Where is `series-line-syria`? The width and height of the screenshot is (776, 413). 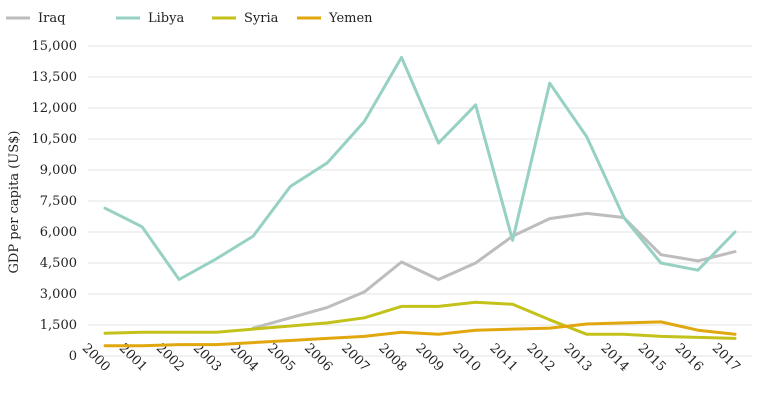
series-line-syria is located at coordinates (420, 320).